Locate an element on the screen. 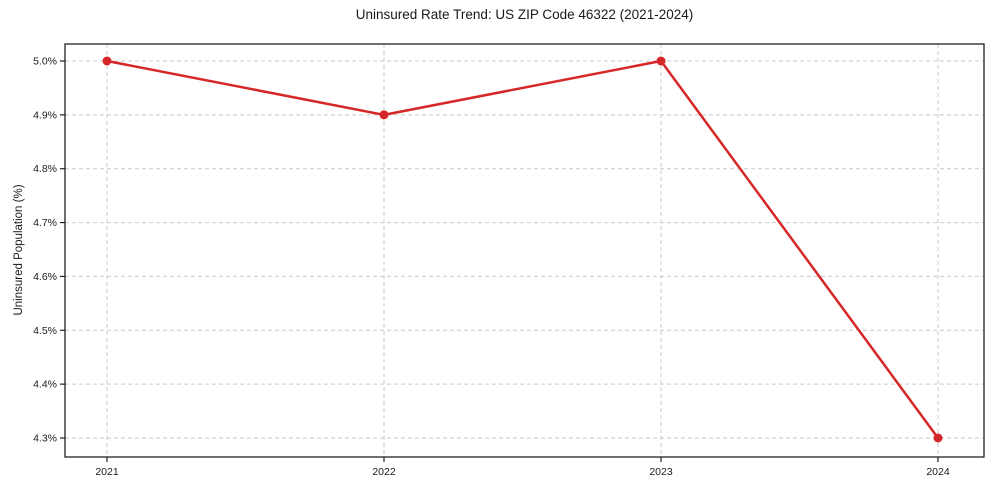 This screenshot has width=989, height=490. x-tick-label: 2023 is located at coordinates (661, 472).